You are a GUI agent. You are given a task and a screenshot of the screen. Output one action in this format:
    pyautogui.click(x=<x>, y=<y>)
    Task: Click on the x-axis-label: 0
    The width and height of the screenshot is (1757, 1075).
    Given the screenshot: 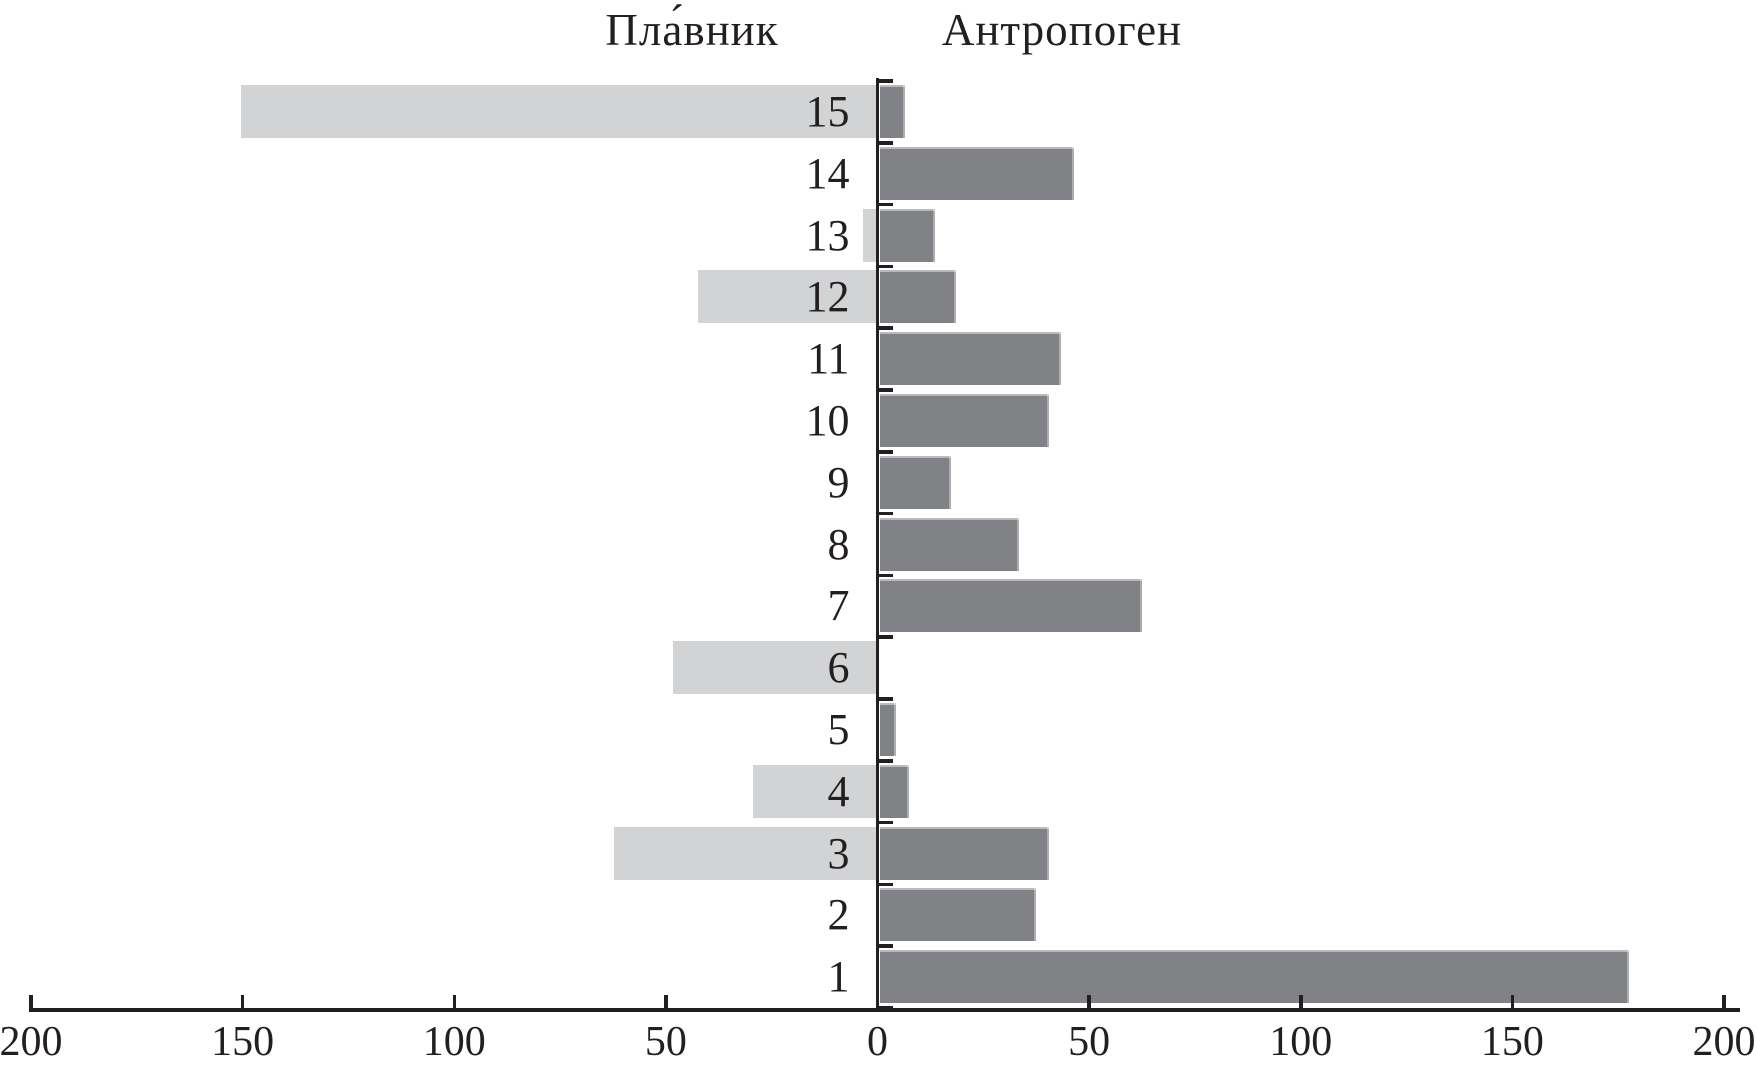 What is the action you would take?
    pyautogui.click(x=877, y=1042)
    